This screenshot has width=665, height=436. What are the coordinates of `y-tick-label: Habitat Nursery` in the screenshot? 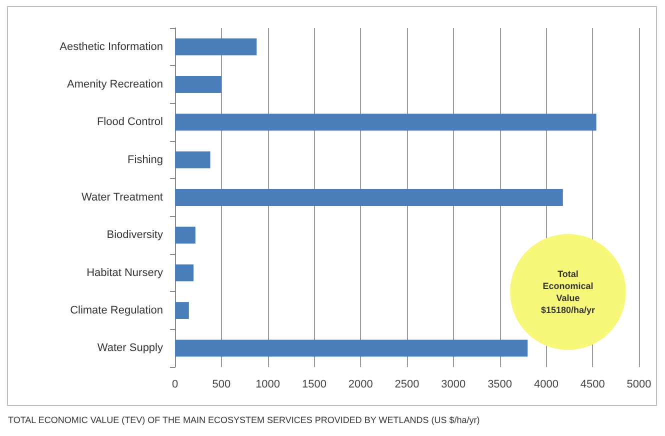 It's located at (125, 272).